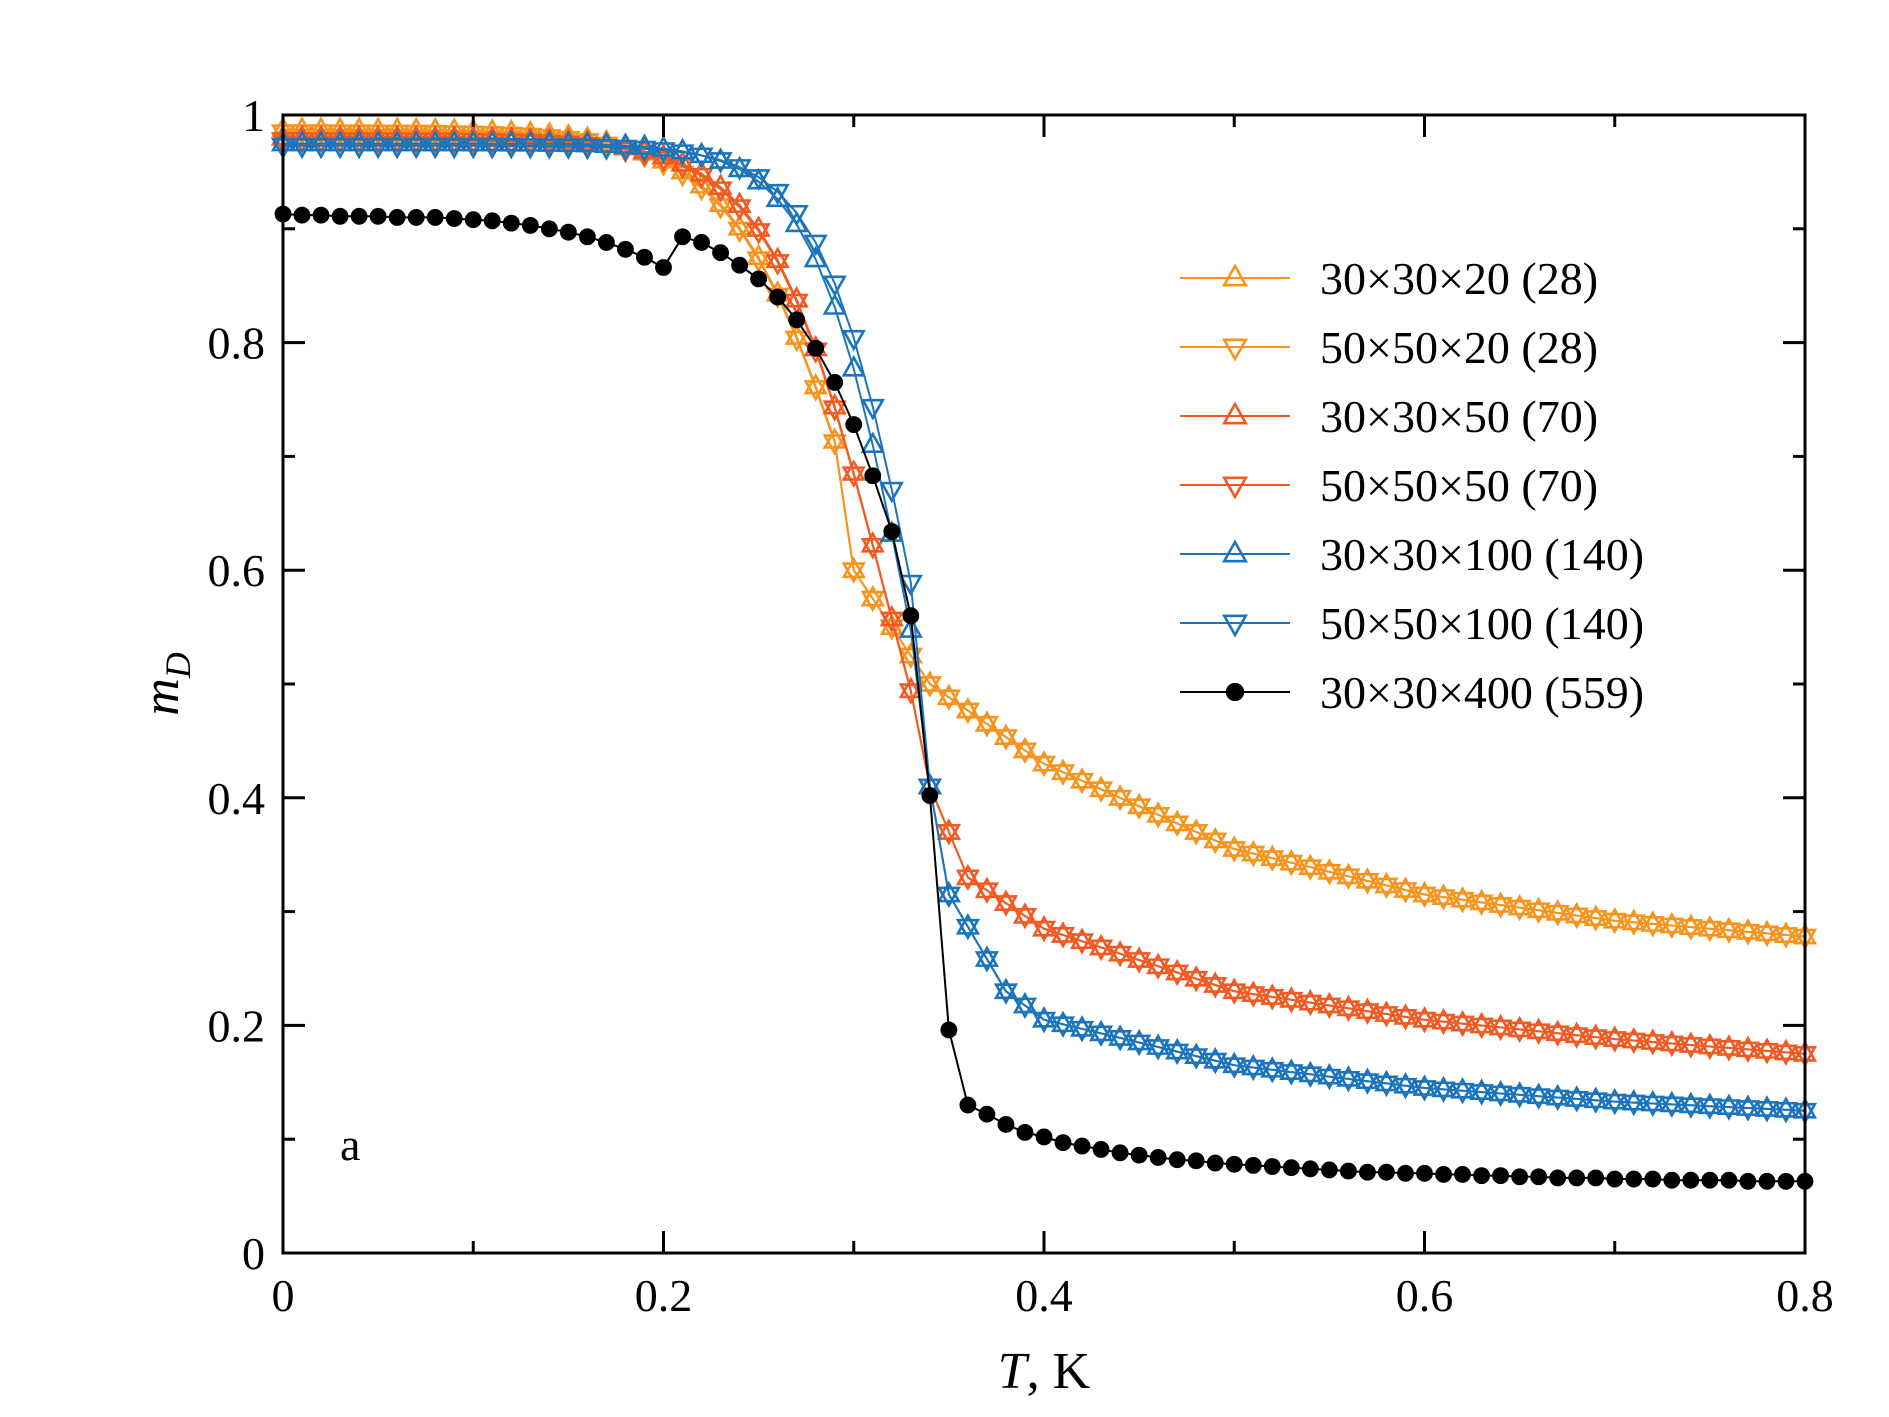  What do you see at coordinates (237, 343) in the screenshot?
I see `y-tick-label: 0.8` at bounding box center [237, 343].